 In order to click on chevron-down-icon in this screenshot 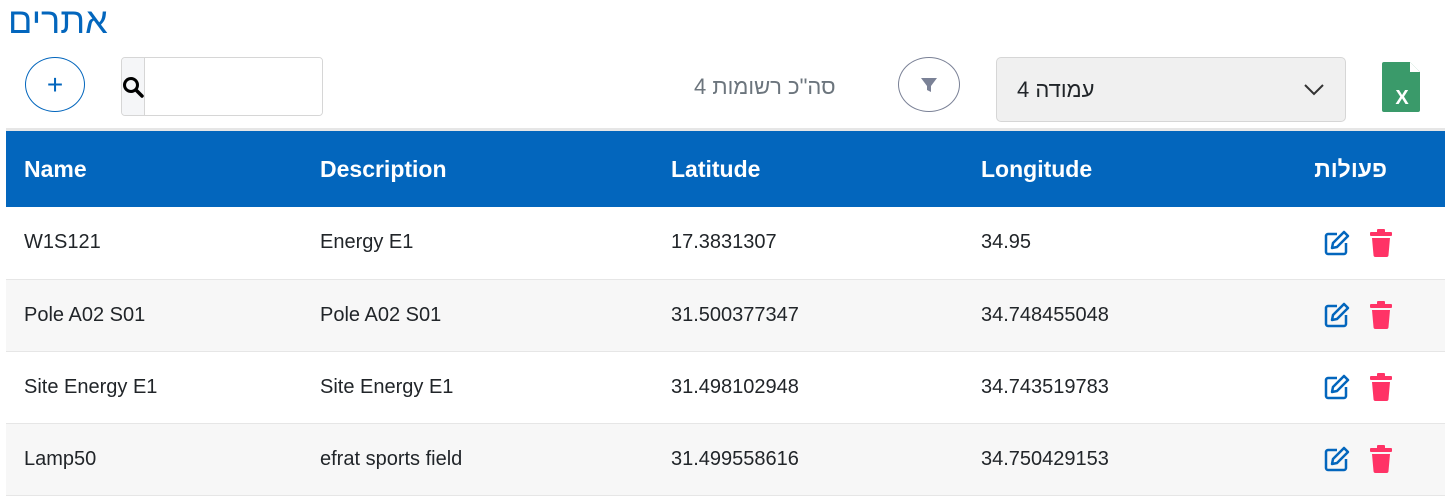, I will do `click(1314, 89)`.